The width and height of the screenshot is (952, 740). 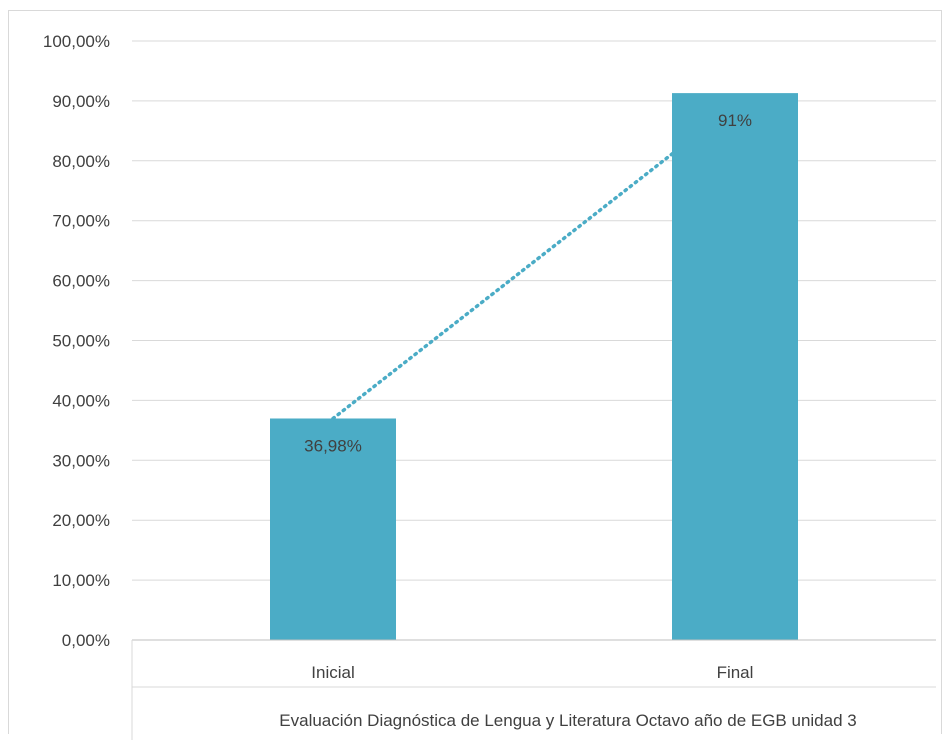 I want to click on y-tick-label: 80,00%, so click(x=81, y=161).